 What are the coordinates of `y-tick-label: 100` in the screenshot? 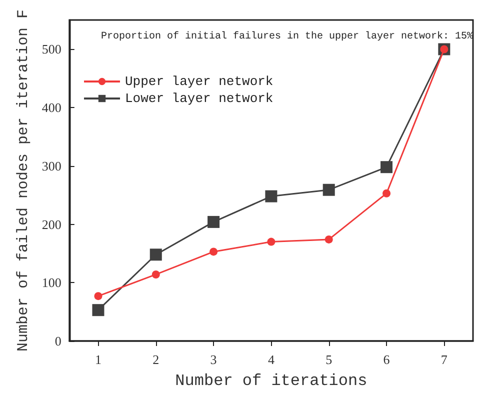 It's located at (52, 282).